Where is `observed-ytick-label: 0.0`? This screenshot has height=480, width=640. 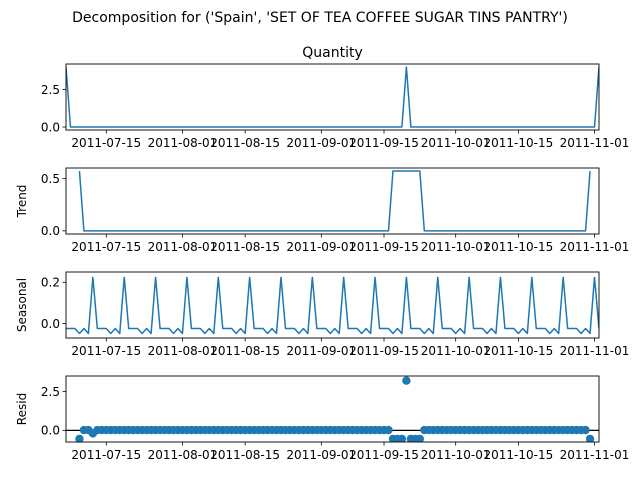 observed-ytick-label: 0.0 is located at coordinates (50, 127).